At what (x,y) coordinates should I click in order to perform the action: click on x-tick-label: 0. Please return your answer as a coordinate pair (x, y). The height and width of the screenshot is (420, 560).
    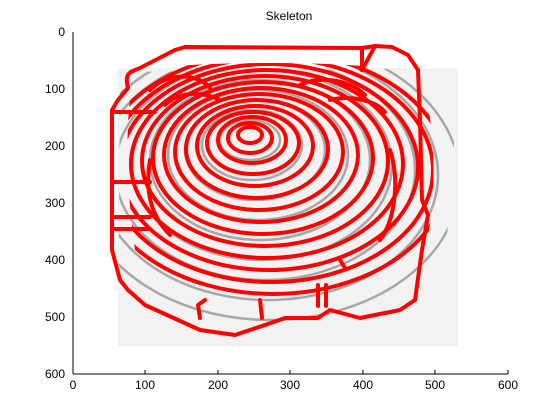
    Looking at the image, I should click on (73, 385).